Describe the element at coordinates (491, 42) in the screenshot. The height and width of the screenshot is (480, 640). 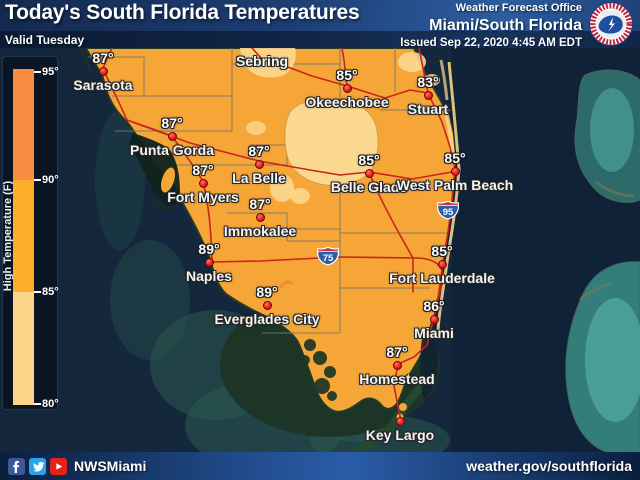
I see `issued-timestamp: Issued Sep 22, 2020 4:45 AM EDT` at that location.